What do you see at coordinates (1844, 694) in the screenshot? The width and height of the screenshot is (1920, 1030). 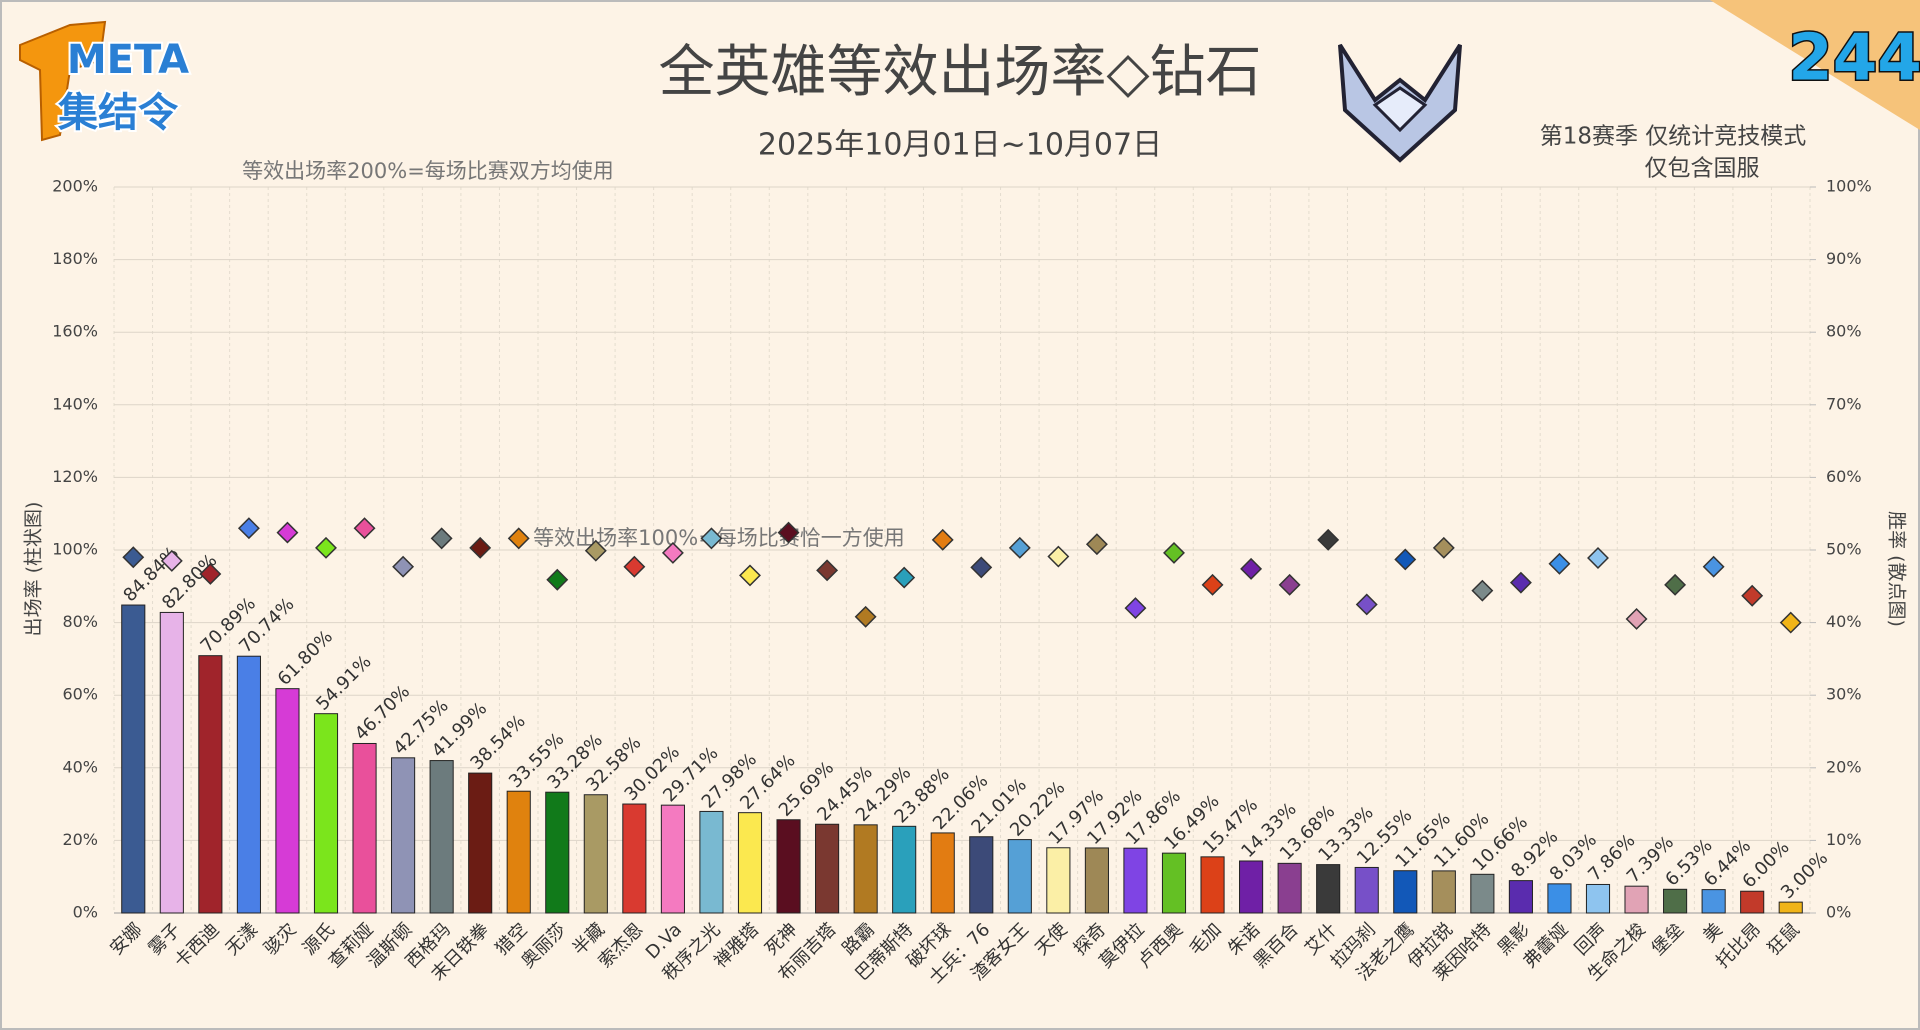 I see `y2-tick-label: 30%` at bounding box center [1844, 694].